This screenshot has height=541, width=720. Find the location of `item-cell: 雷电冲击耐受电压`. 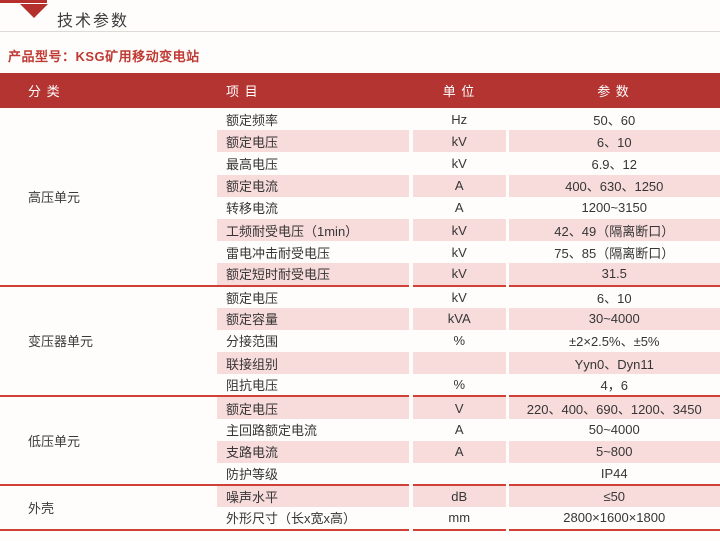

item-cell: 雷电冲击耐受电压 is located at coordinates (278, 253).